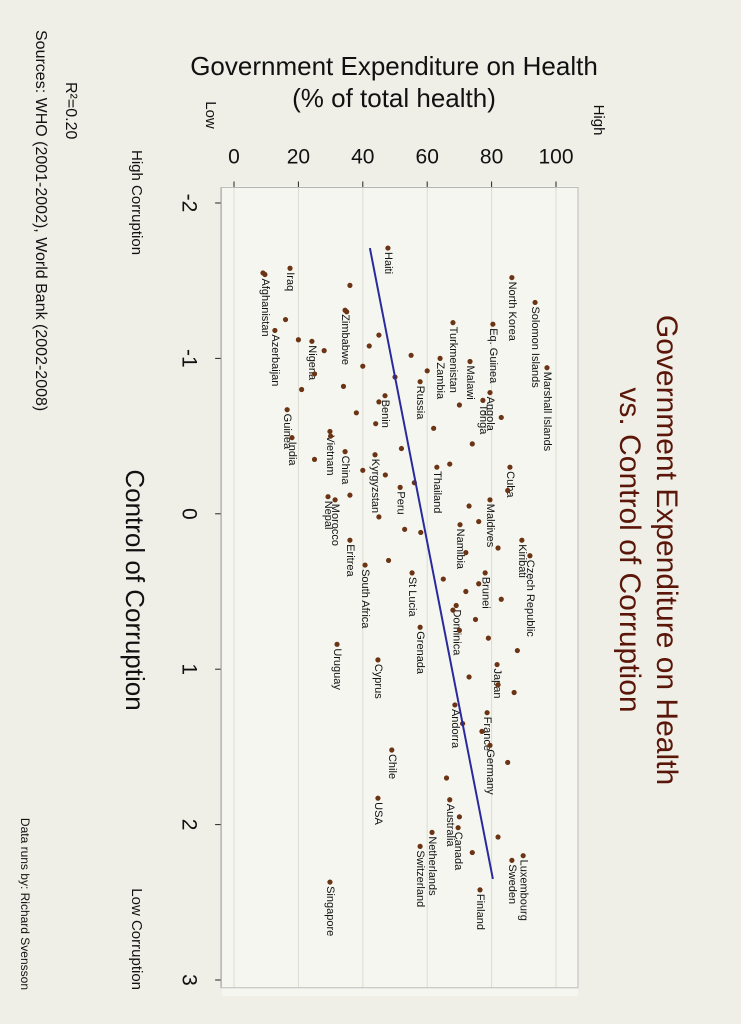 Image resolution: width=741 pixels, height=1024 pixels. I want to click on point-label: Cyprus, so click(378, 681).